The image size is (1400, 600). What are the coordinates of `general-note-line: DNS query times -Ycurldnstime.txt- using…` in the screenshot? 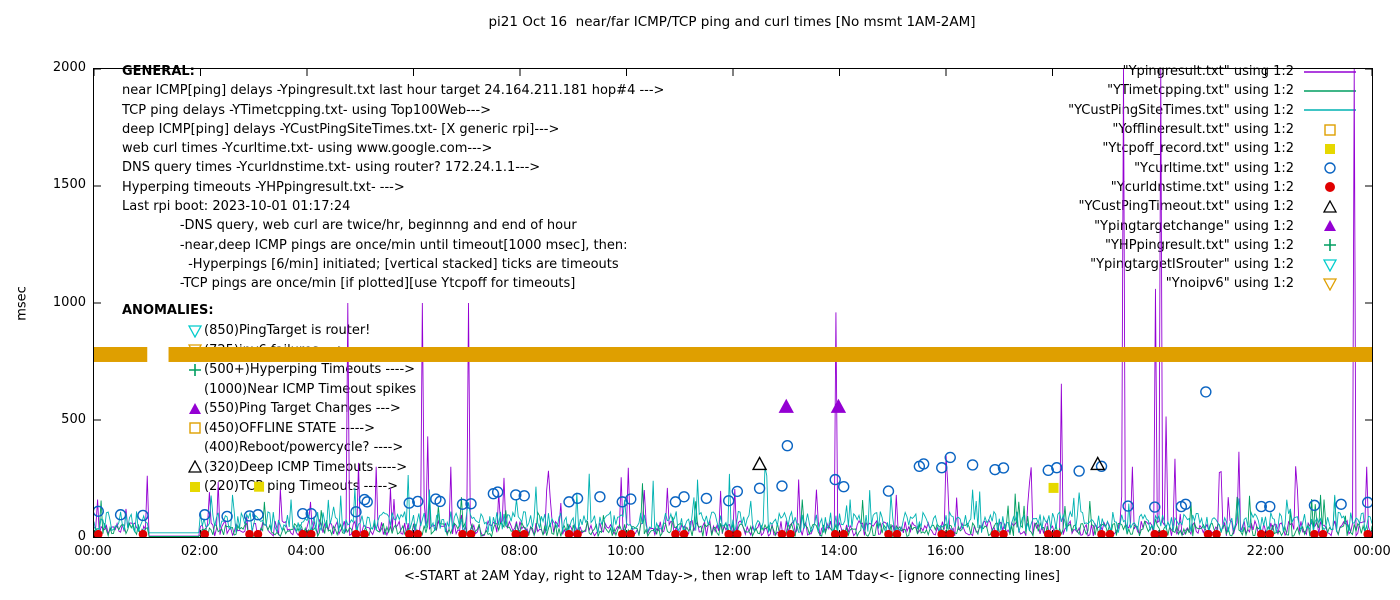 It's located at (331, 168).